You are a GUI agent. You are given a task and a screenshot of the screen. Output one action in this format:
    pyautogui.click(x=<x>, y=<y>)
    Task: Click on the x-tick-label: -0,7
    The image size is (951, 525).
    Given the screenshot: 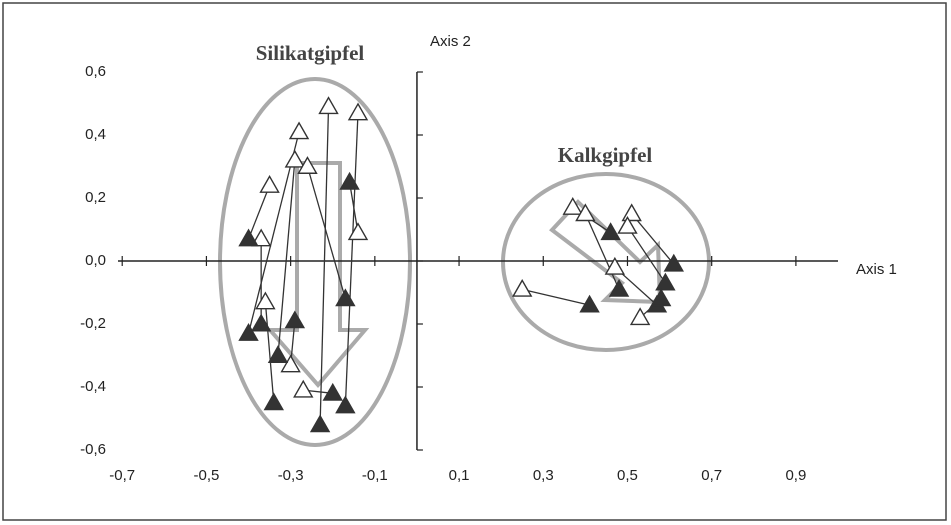 What is the action you would take?
    pyautogui.click(x=122, y=475)
    